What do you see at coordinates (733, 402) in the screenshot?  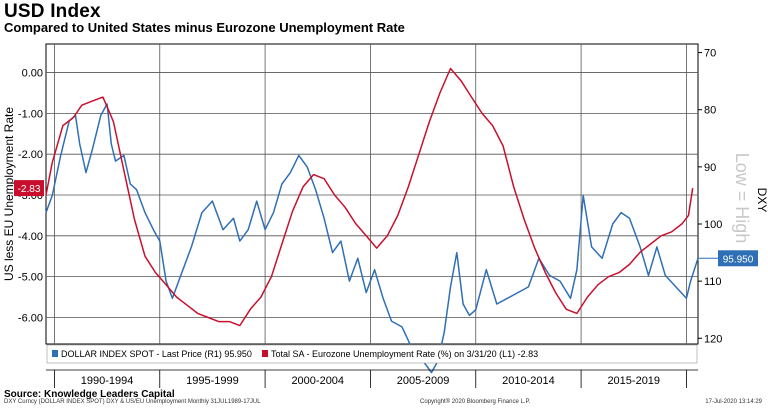 I see `footer-timestamp: 17-Jul-2020 13:14:29` at bounding box center [733, 402].